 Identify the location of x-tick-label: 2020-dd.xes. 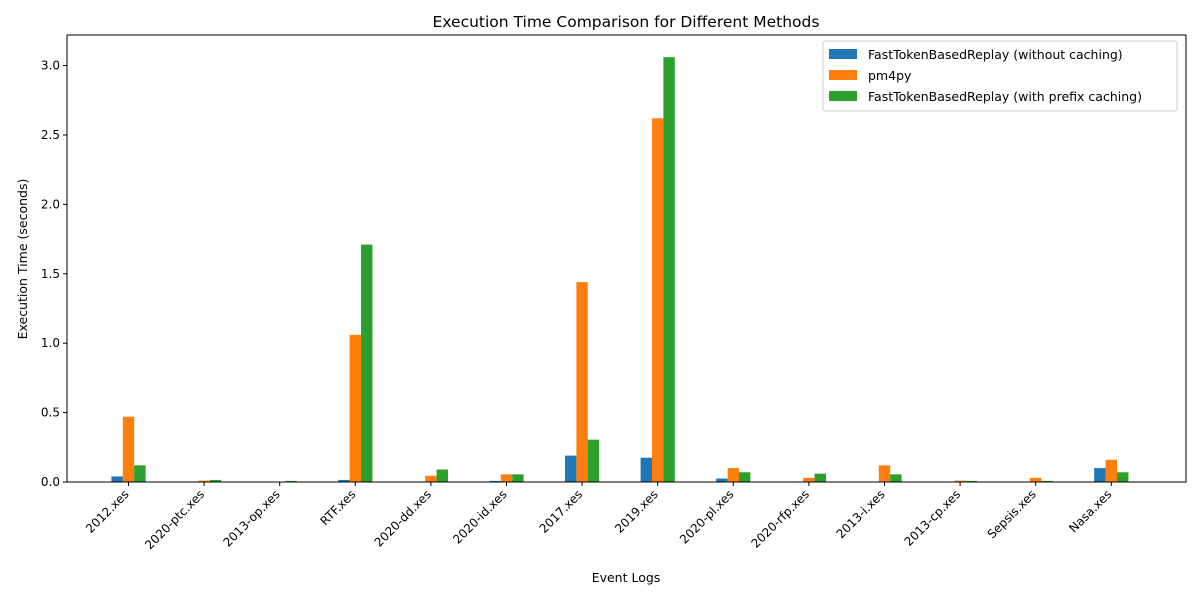
(403, 518).